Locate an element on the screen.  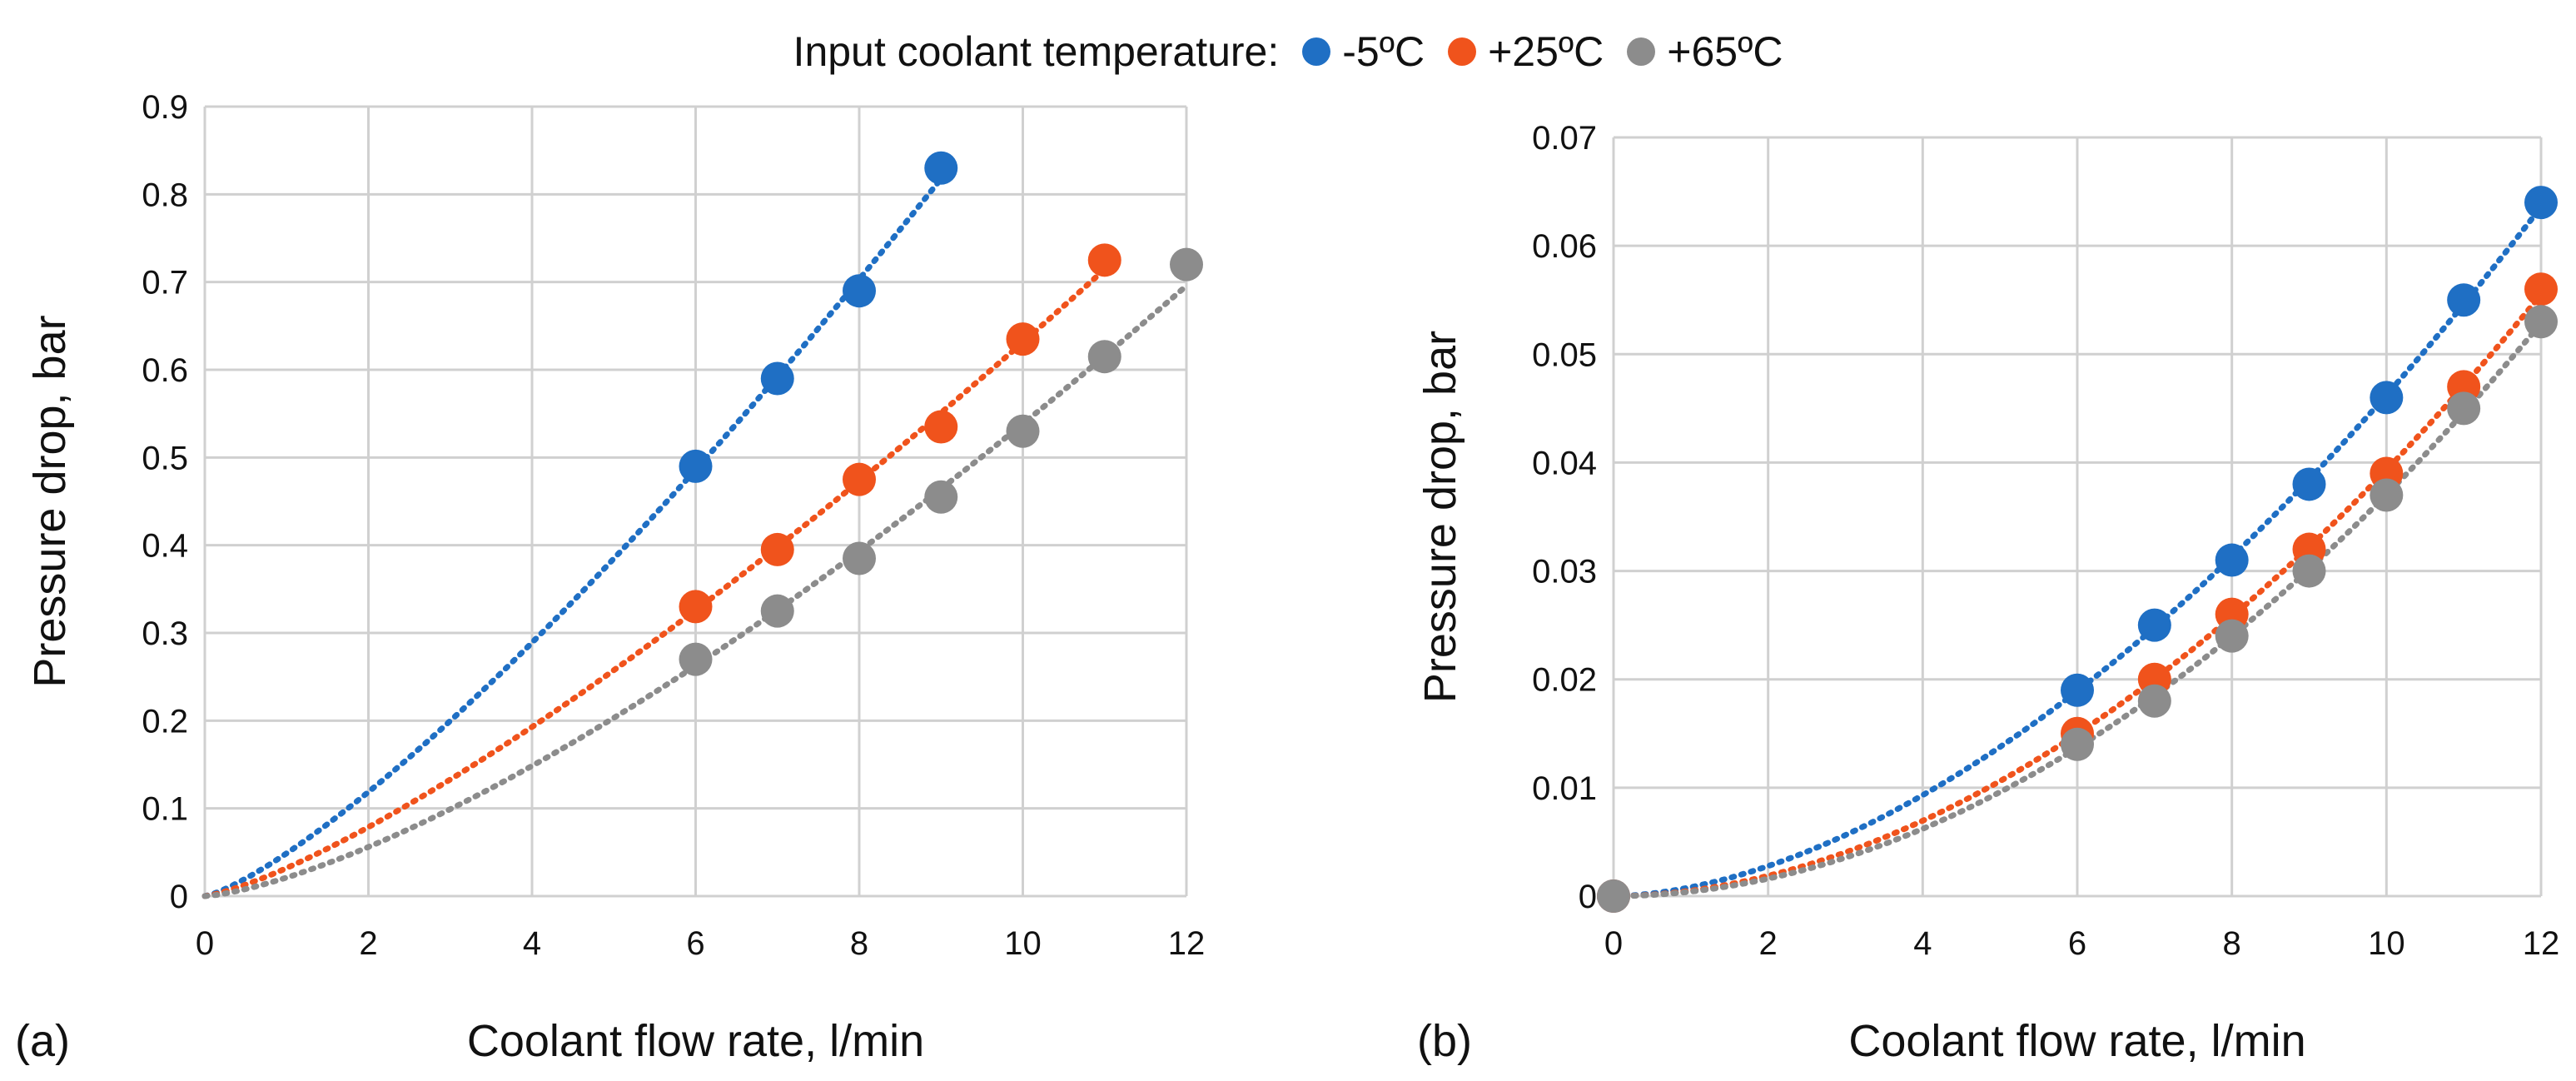
y-tick-label: 0.3 is located at coordinates (165, 633).